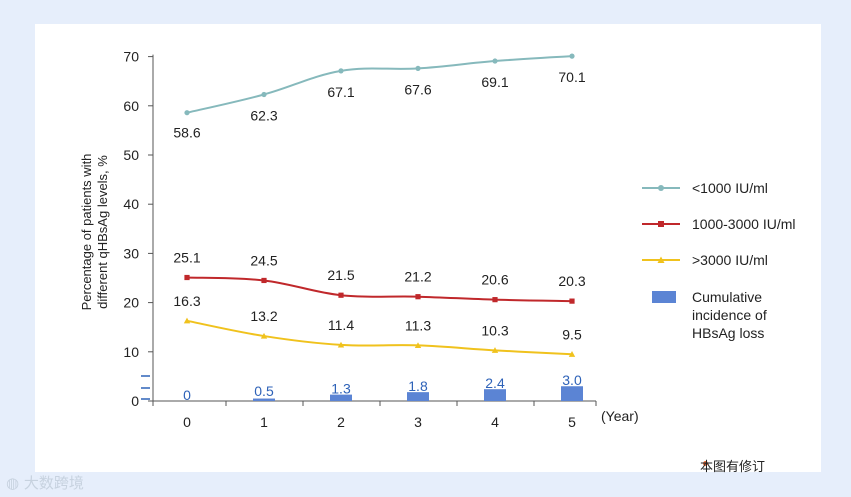 The width and height of the screenshot is (851, 497). I want to click on y-tick-label: 70, so click(131, 57).